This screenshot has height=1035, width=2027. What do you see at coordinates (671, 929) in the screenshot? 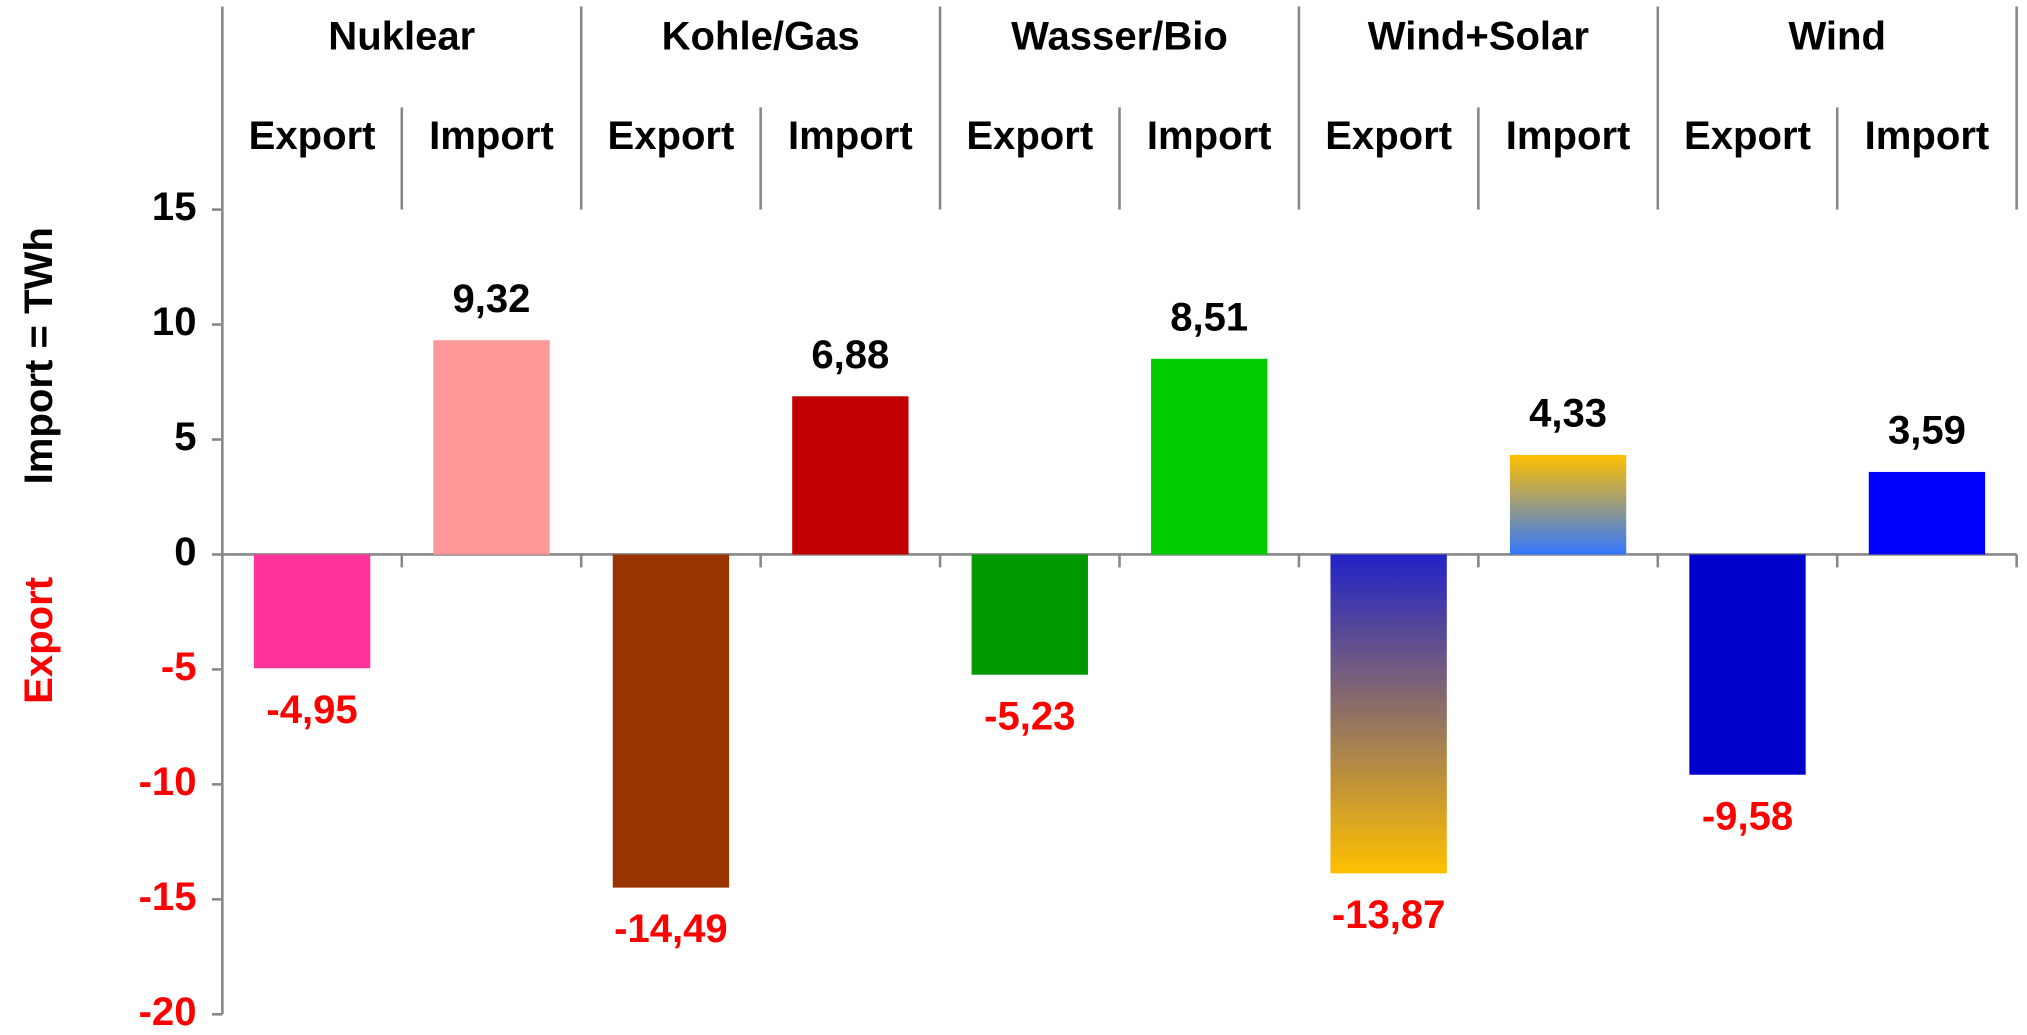
I see `value-label: -14,49` at bounding box center [671, 929].